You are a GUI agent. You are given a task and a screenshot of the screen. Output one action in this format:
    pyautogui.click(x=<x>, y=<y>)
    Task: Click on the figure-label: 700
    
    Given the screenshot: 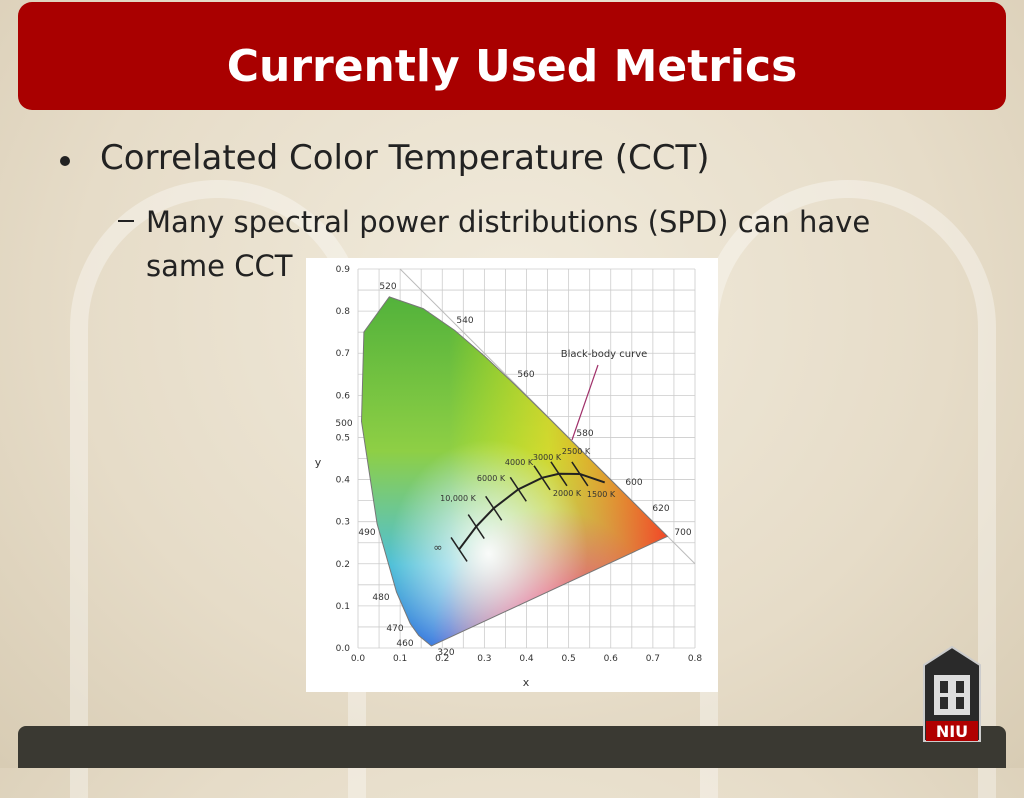 What is the action you would take?
    pyautogui.click(x=682, y=533)
    